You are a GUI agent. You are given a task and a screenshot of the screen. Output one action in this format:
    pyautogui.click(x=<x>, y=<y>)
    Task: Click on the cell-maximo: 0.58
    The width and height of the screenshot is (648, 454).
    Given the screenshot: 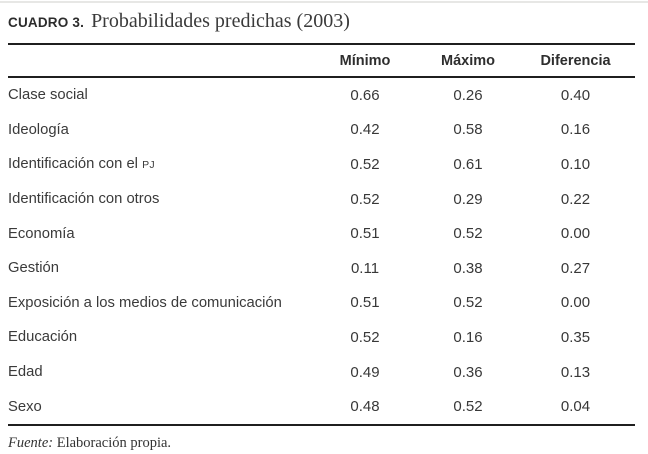 What is the action you would take?
    pyautogui.click(x=468, y=130)
    